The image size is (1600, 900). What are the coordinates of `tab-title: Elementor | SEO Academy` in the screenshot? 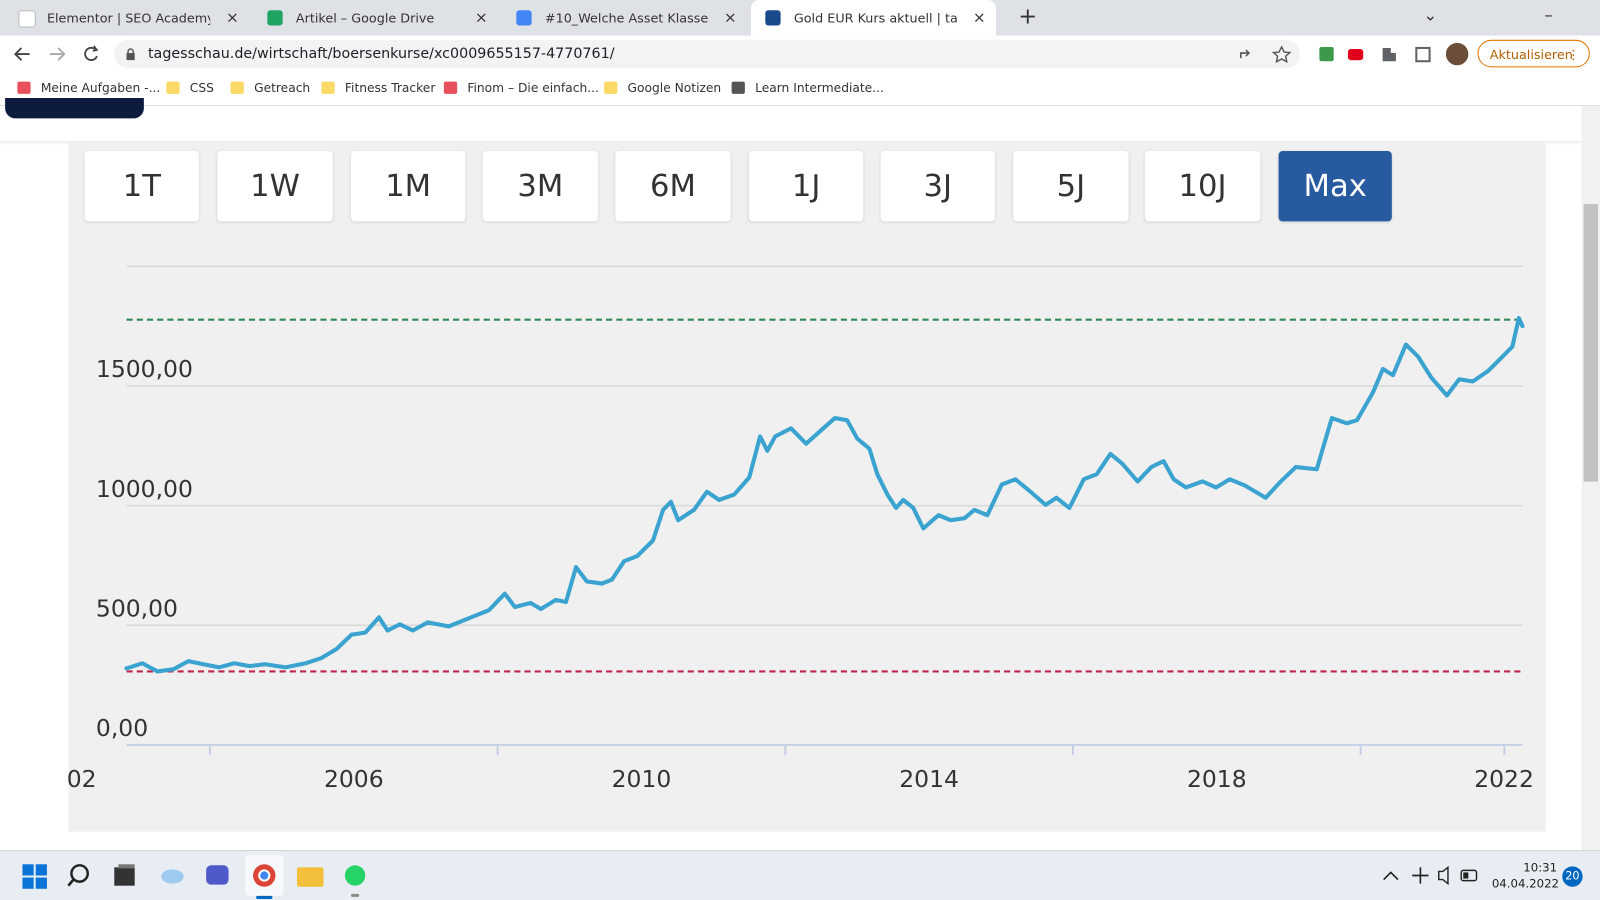 It's located at (128, 18).